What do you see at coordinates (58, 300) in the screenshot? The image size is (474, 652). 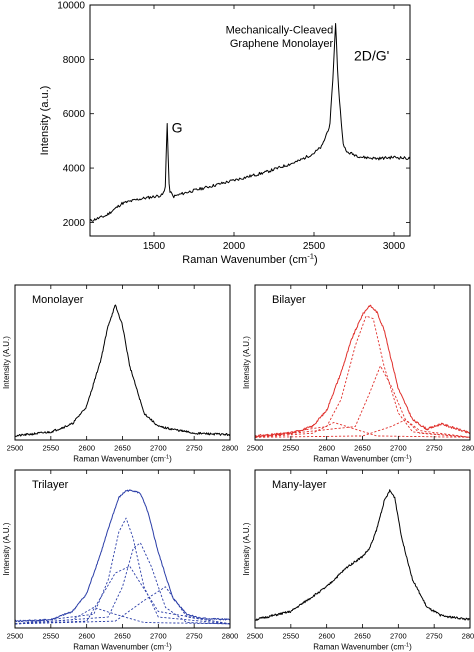 I see `panel-label: Monolayer` at bounding box center [58, 300].